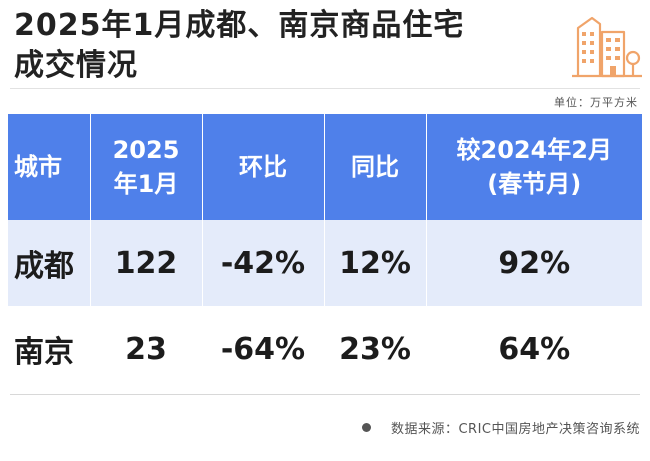 This screenshot has height=461, width=650. Describe the element at coordinates (239, 46) in the screenshot. I see `page-title: 2025年1月成都、南京商品住宅 成交情况` at that location.